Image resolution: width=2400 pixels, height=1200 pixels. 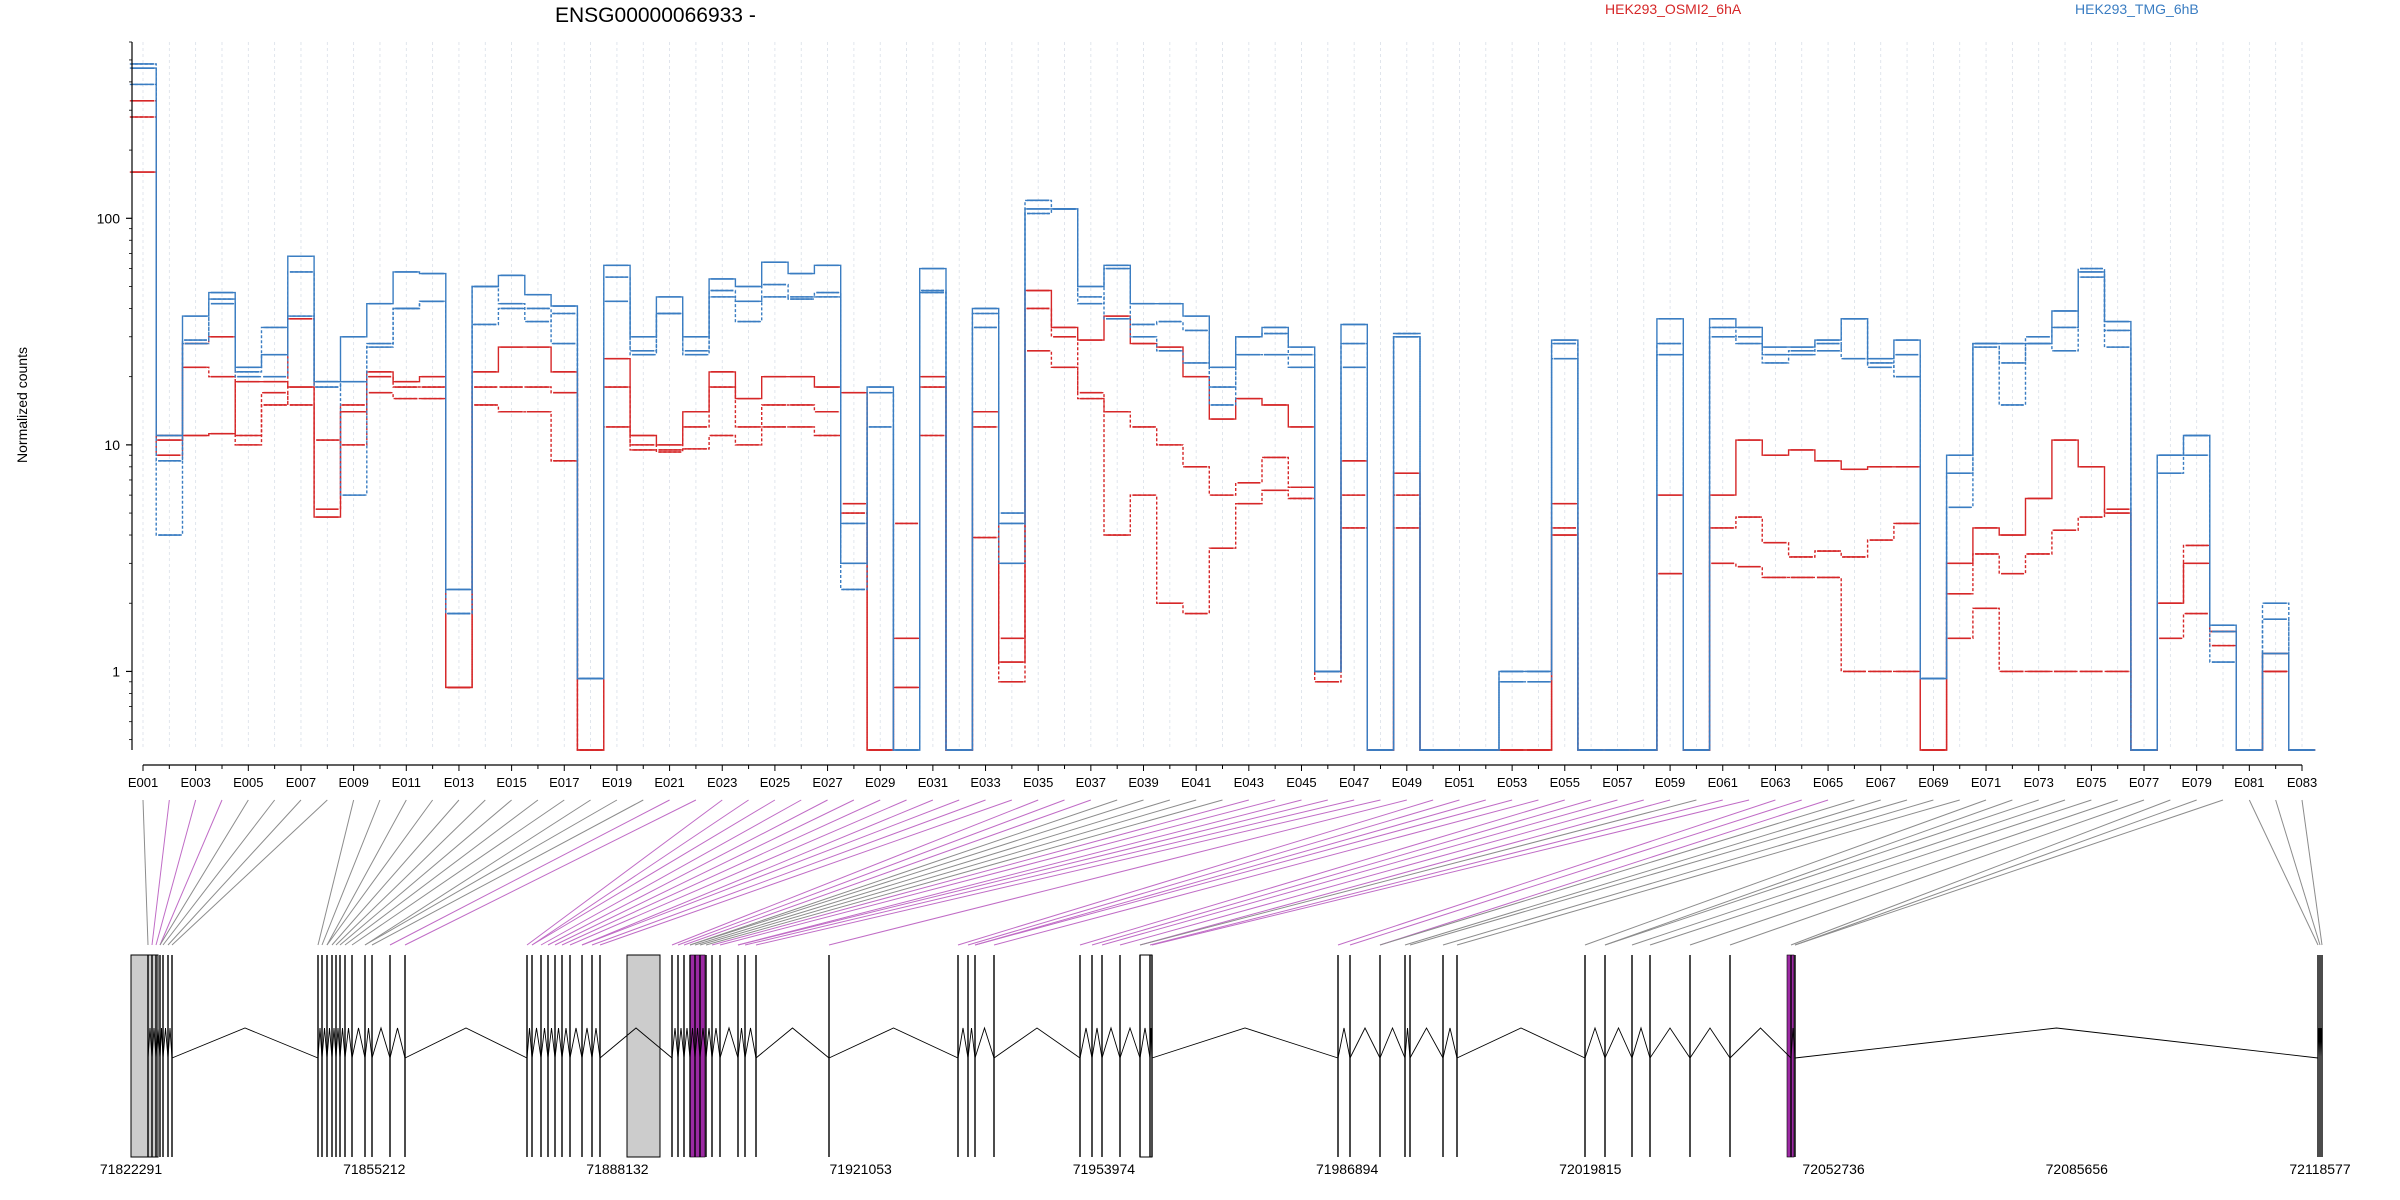 What do you see at coordinates (880, 782) in the screenshot?
I see `x-tick-label: E029` at bounding box center [880, 782].